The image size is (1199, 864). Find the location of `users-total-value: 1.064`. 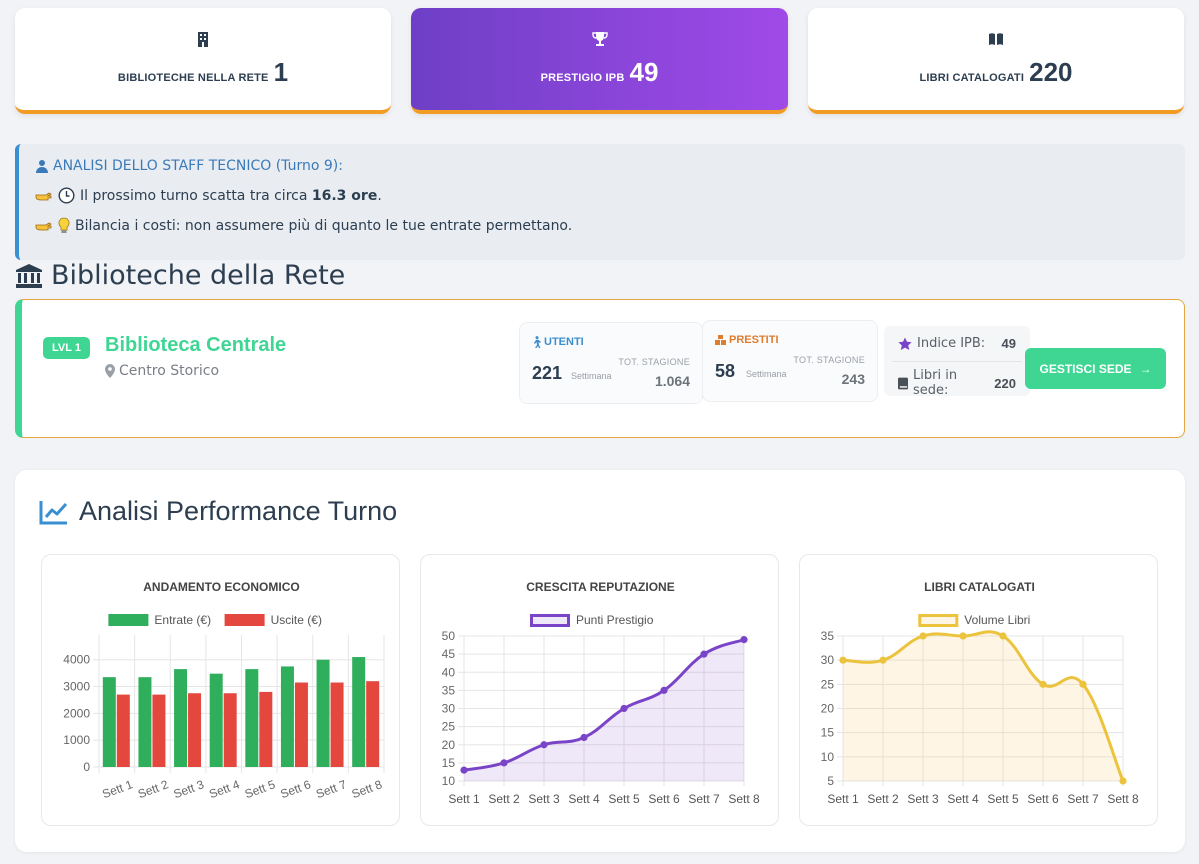

users-total-value: 1.064 is located at coordinates (672, 381).